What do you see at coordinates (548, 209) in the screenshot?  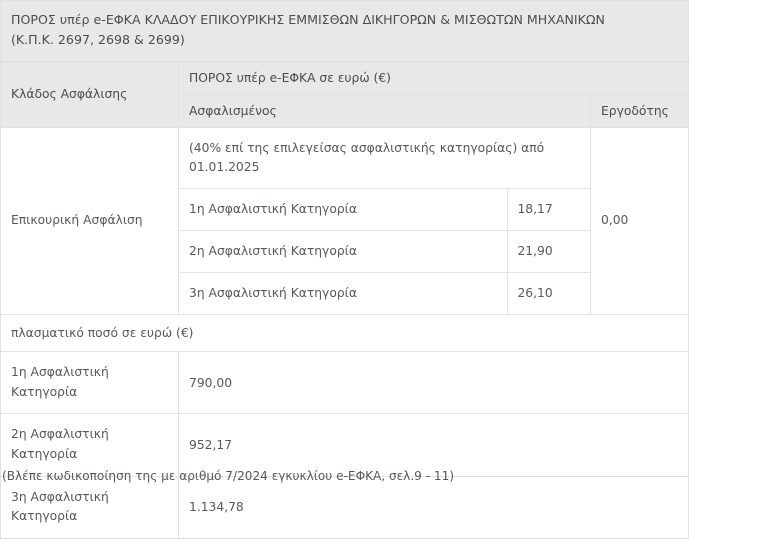 I see `category-value: 18,17` at bounding box center [548, 209].